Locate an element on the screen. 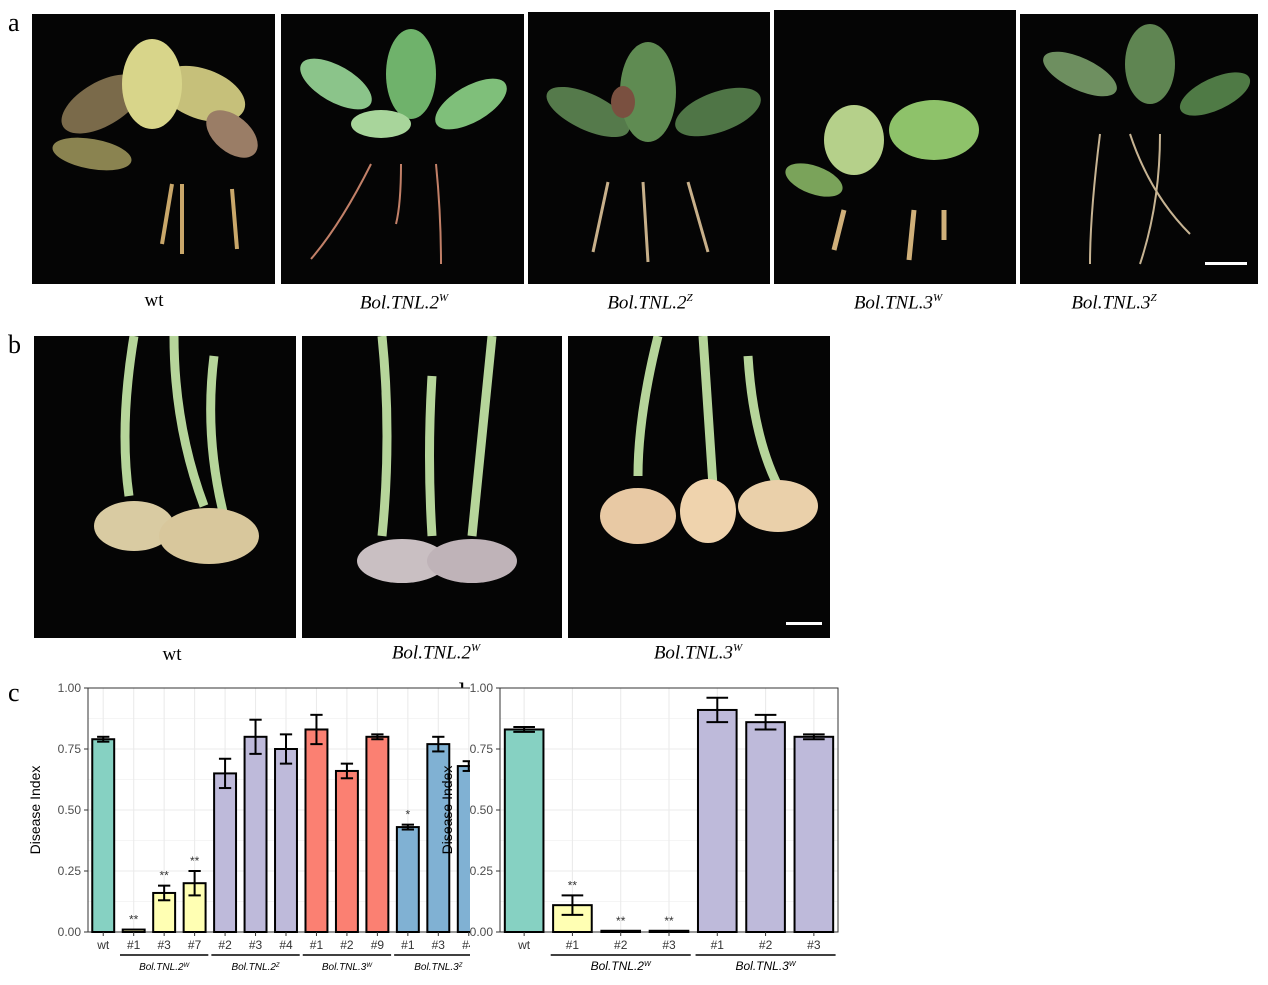 The width and height of the screenshot is (1268, 985). scale-bar-b is located at coordinates (804, 623).